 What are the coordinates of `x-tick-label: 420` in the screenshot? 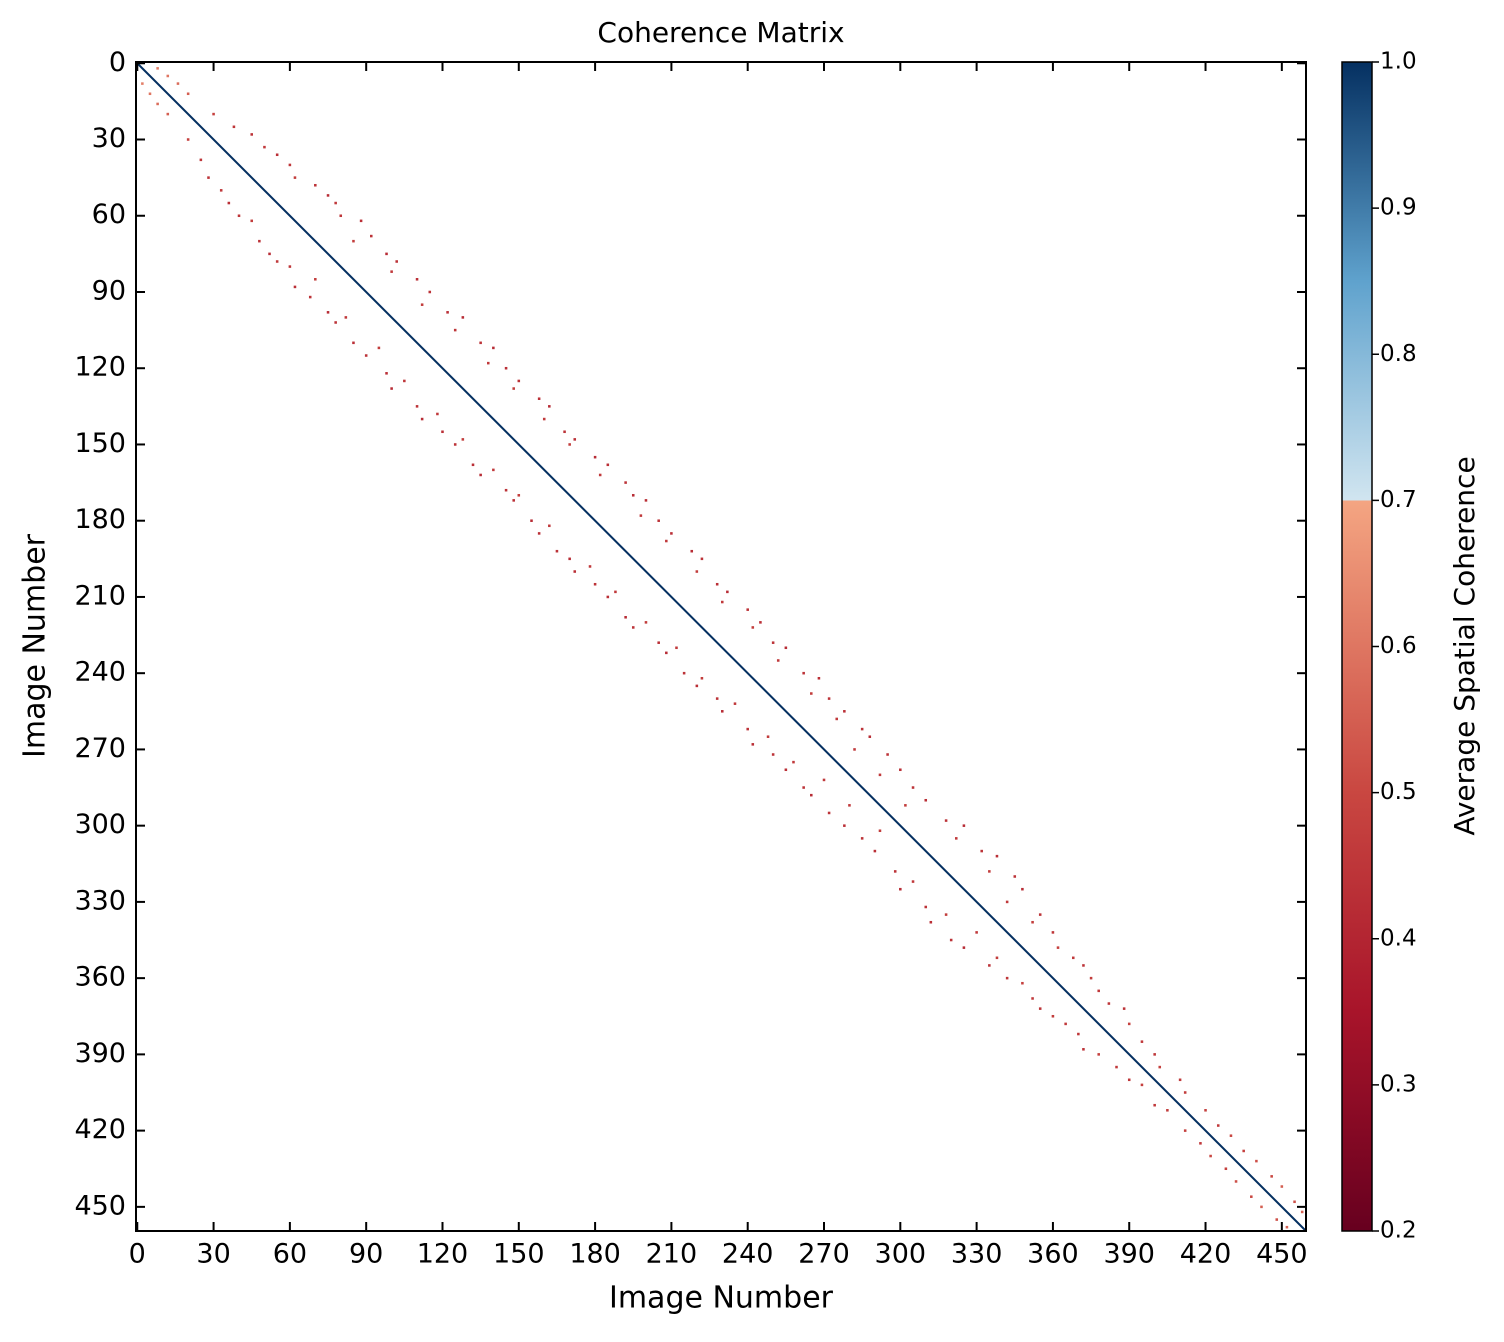 It's located at (1206, 1254).